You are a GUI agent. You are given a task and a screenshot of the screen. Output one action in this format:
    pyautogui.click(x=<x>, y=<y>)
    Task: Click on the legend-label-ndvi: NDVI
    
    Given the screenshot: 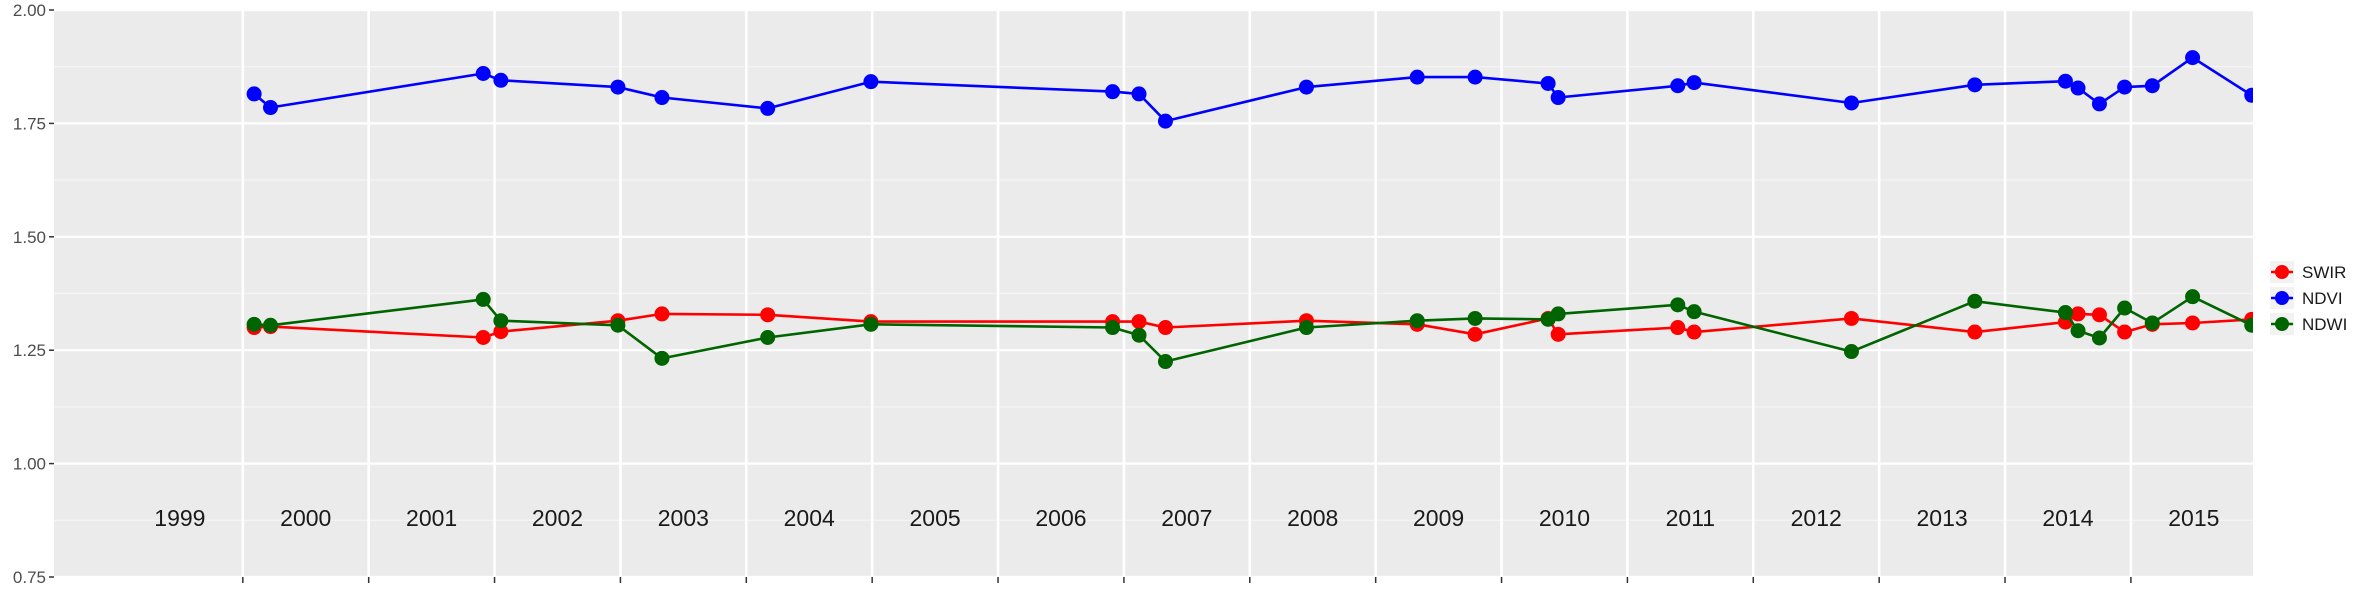 What is the action you would take?
    pyautogui.click(x=2322, y=298)
    